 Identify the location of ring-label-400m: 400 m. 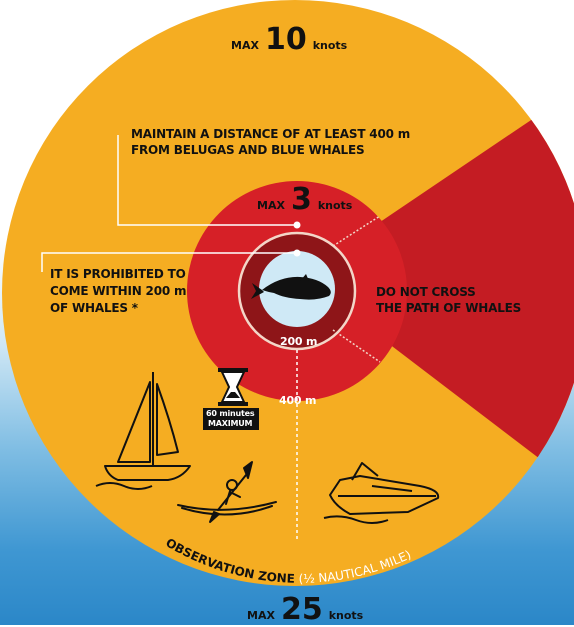
(298, 400).